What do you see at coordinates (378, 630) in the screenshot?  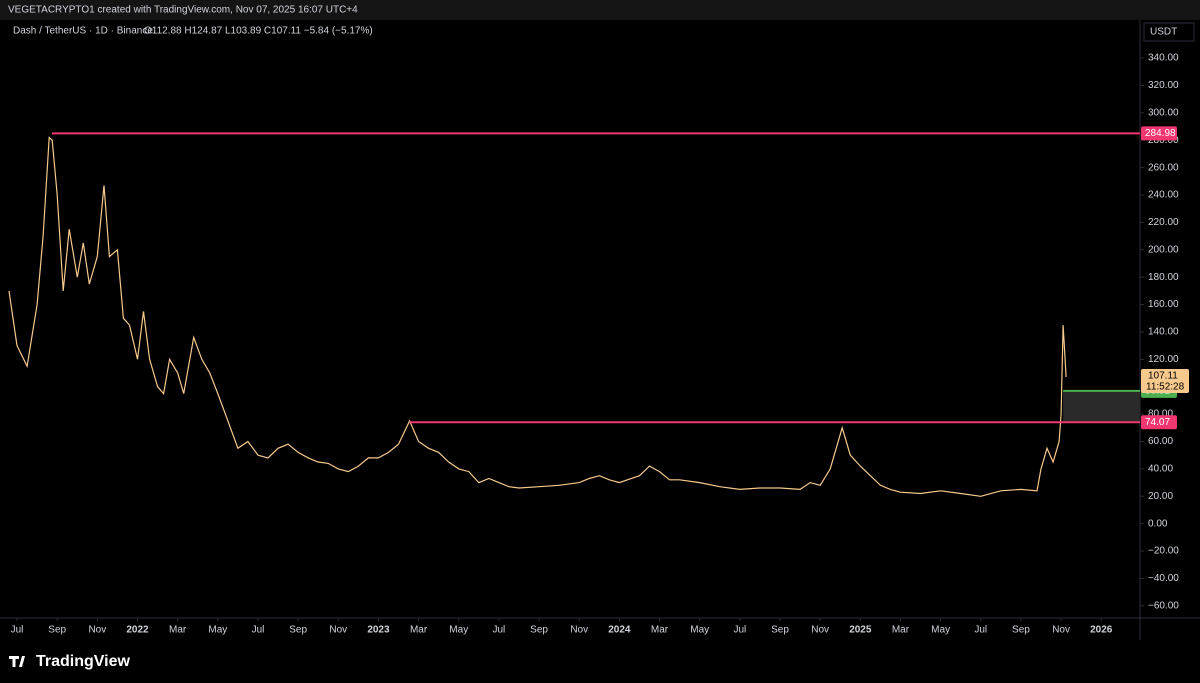 I see `x-tick-label: 2023` at bounding box center [378, 630].